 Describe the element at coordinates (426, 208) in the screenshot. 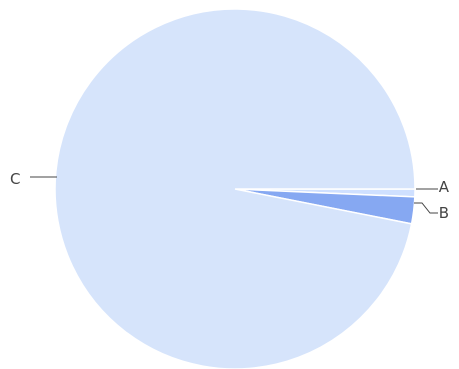

I see `leader-line-b` at that location.